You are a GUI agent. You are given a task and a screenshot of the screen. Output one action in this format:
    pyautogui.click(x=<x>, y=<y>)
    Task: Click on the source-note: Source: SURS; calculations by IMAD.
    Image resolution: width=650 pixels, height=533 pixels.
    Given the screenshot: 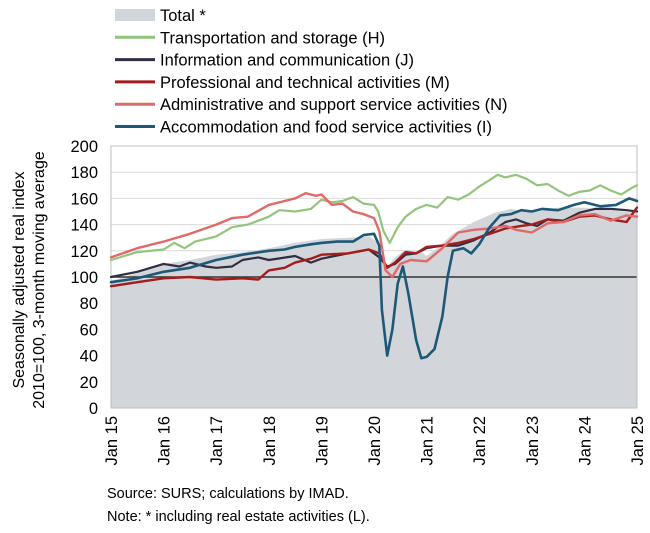 What is the action you would take?
    pyautogui.click(x=228, y=494)
    